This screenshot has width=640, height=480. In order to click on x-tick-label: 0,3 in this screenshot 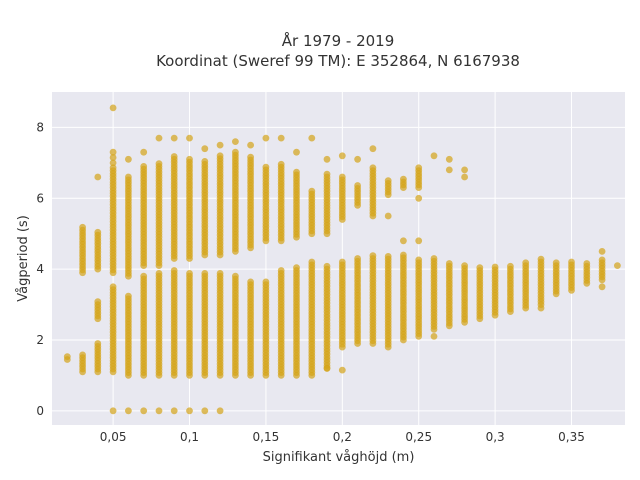, I will do `click(495, 437)`.